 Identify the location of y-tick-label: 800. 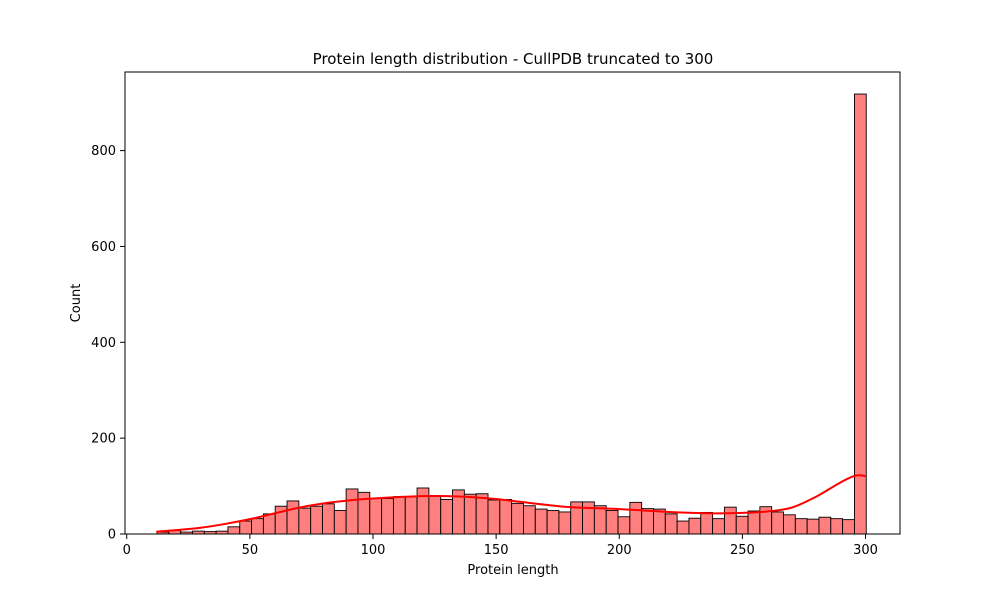
(103, 151).